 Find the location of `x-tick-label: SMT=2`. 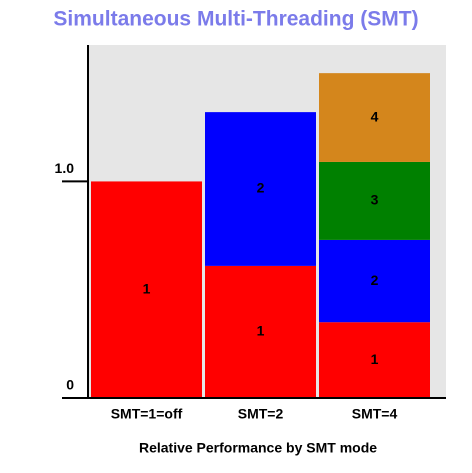

x-tick-label: SMT=2 is located at coordinates (261, 414).